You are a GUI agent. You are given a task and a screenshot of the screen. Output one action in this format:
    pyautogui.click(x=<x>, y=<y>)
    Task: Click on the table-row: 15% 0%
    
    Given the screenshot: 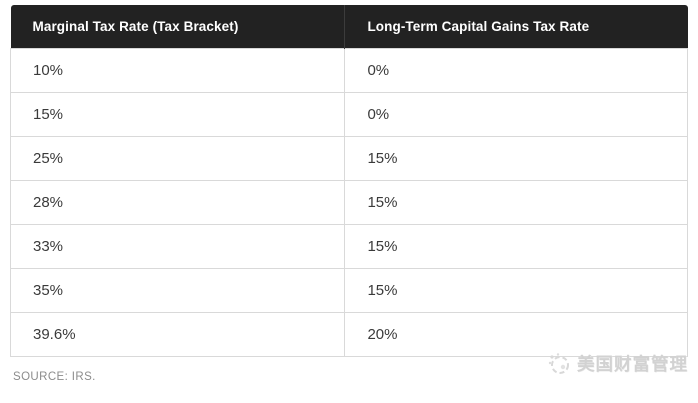 What is the action you would take?
    pyautogui.click(x=348, y=114)
    